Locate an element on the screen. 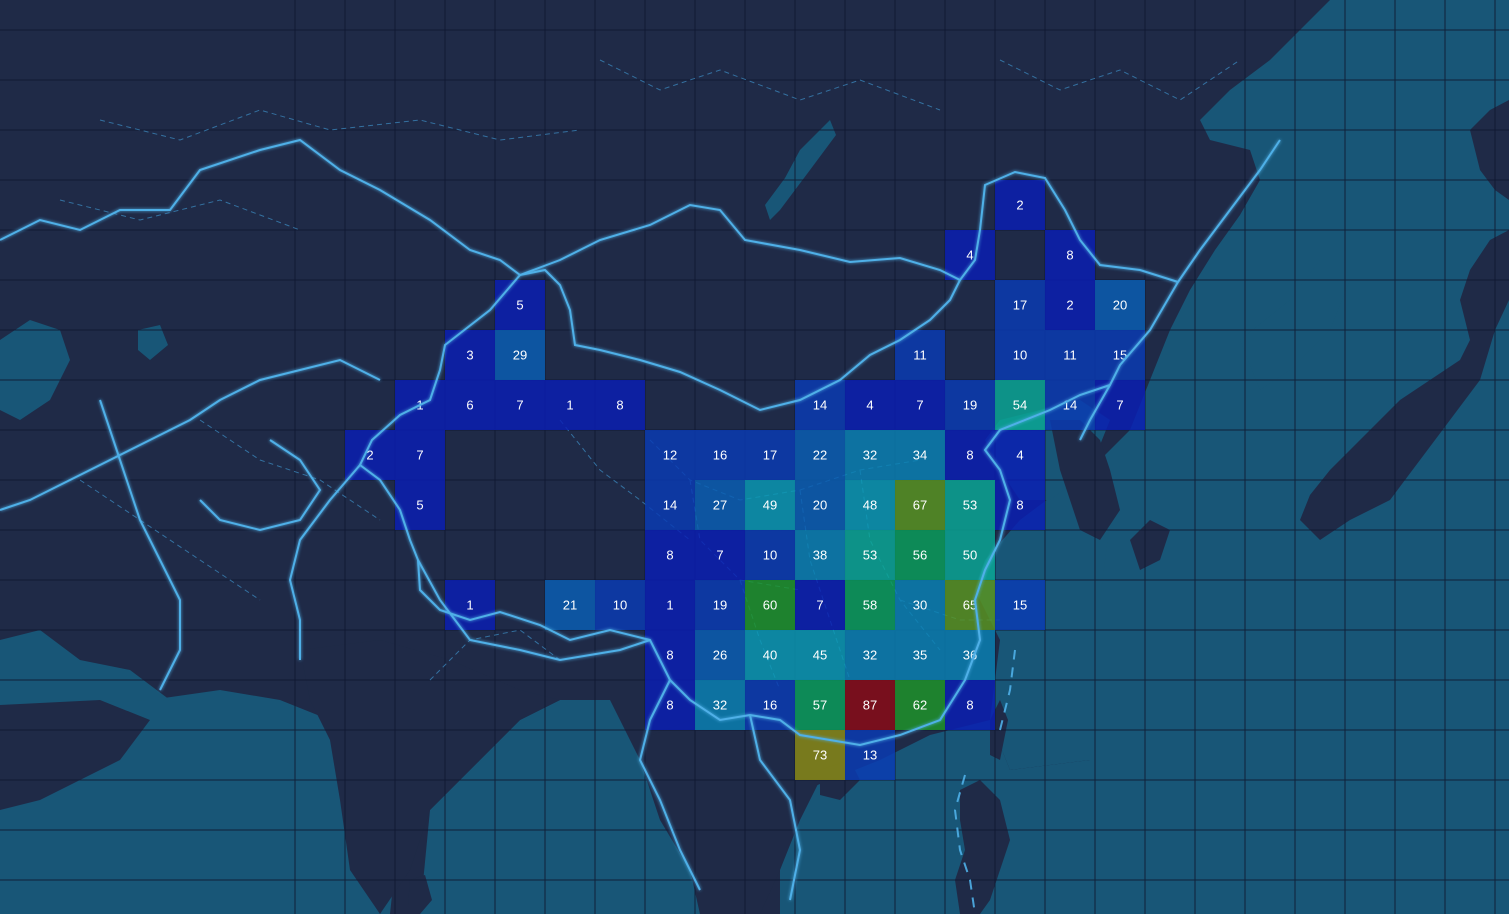 This screenshot has width=1509, height=914. heat-cell: 62 is located at coordinates (920, 705).